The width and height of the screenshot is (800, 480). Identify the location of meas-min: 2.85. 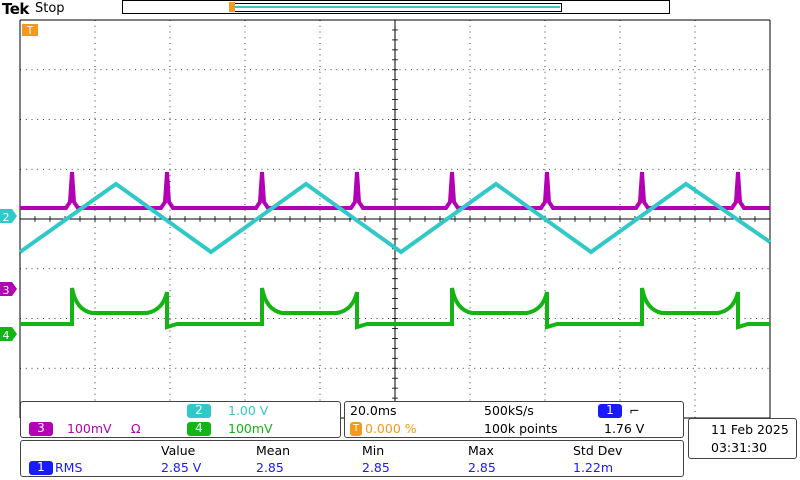
(376, 467).